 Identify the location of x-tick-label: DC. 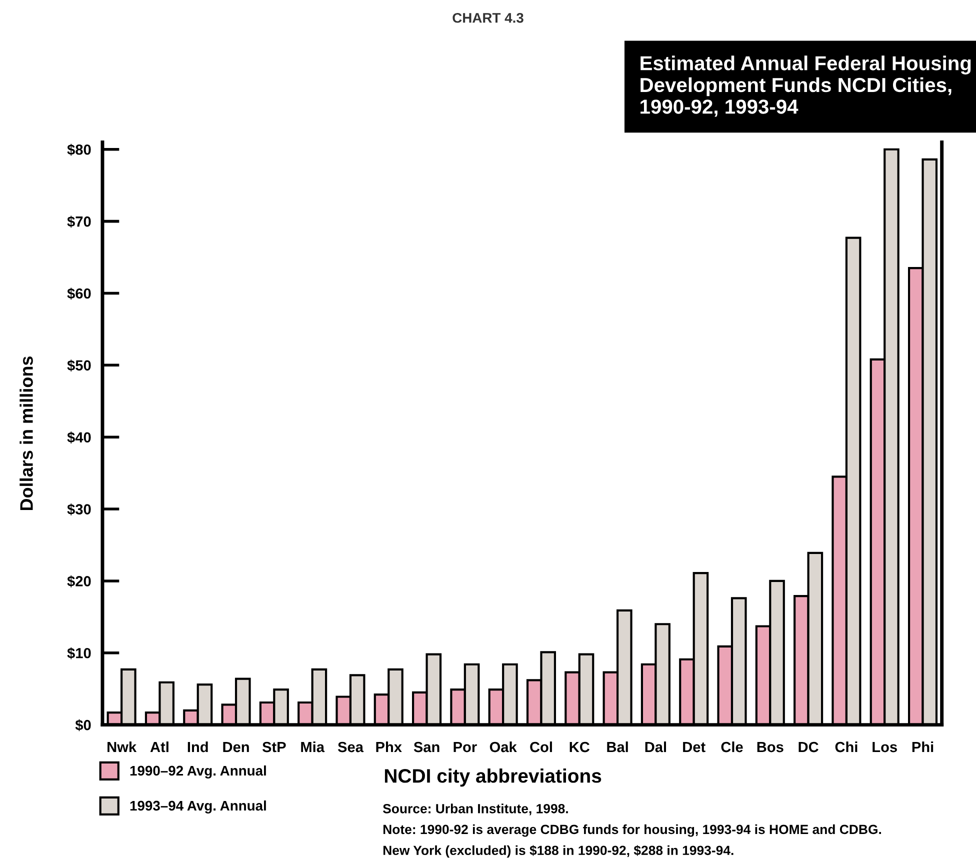
(808, 747).